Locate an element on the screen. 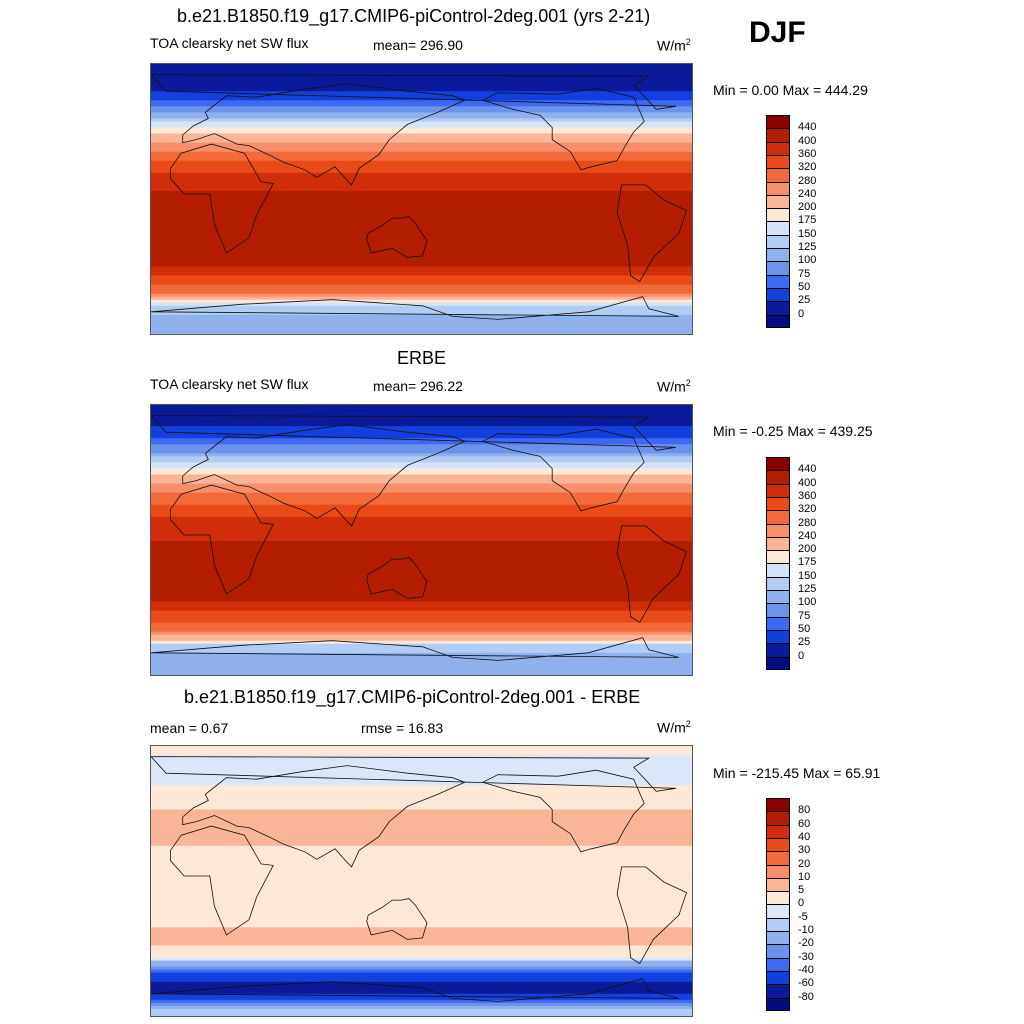  colorbar-tick-label: -60 is located at coordinates (806, 983).